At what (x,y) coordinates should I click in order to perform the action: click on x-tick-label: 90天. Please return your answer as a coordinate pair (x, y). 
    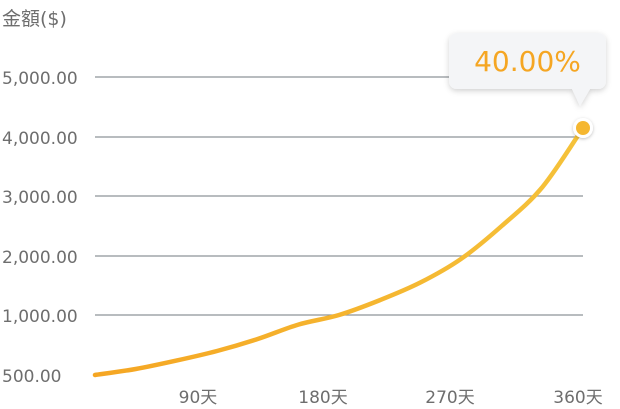
    Looking at the image, I should click on (198, 398).